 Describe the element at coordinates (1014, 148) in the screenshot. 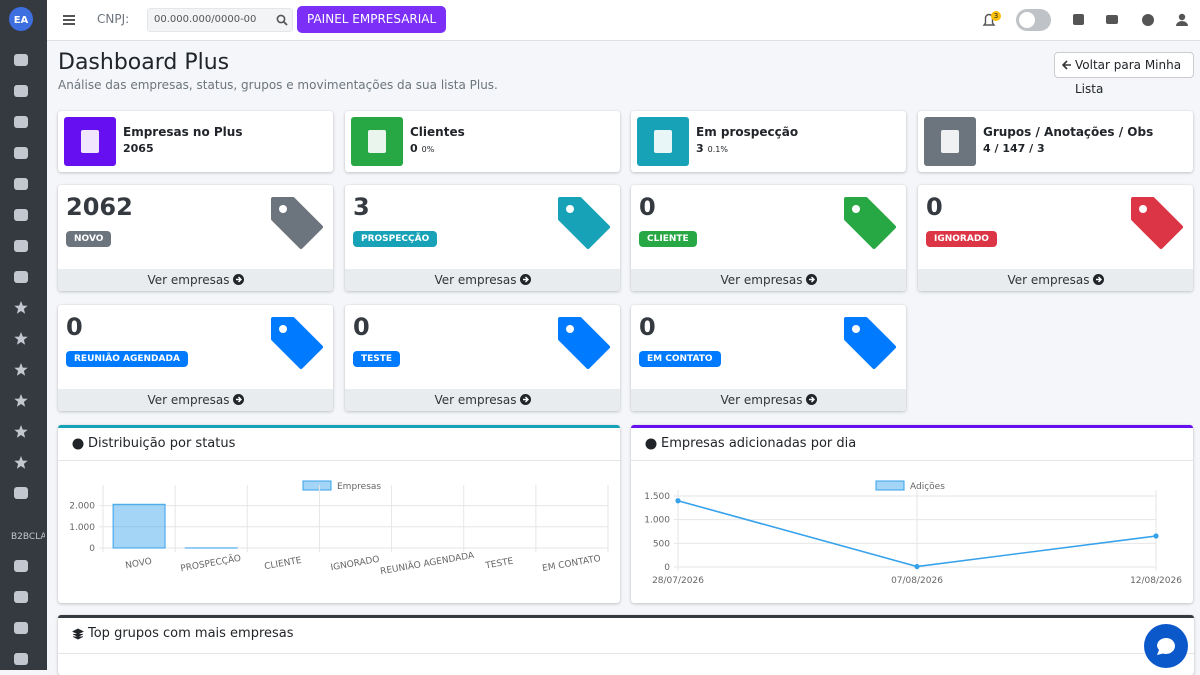

I see `info-value-row: 4 / 147 / 3` at that location.